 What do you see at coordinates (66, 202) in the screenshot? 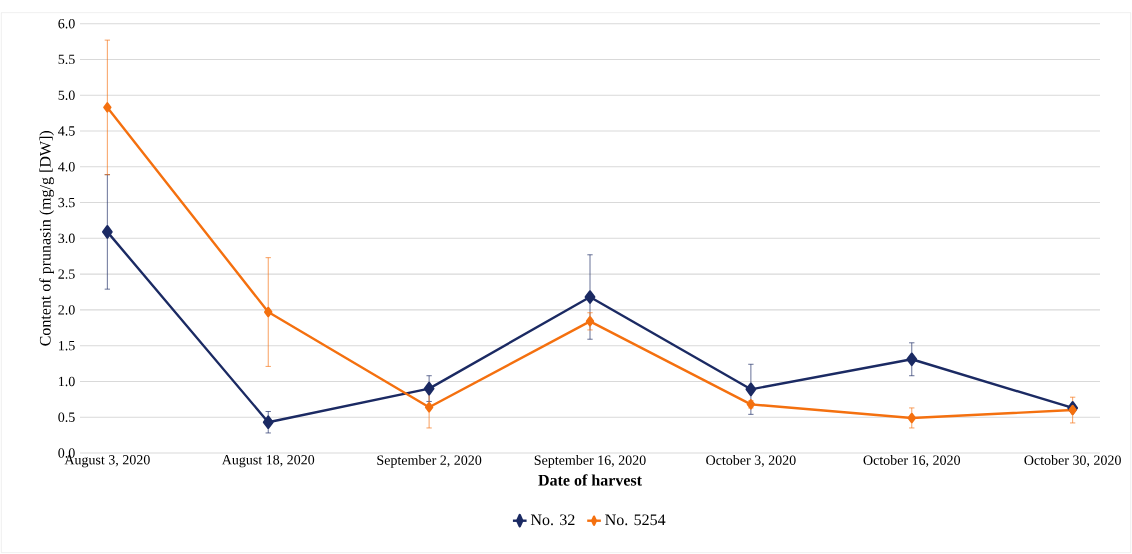
I see `y-tick-label: 3.5` at bounding box center [66, 202].